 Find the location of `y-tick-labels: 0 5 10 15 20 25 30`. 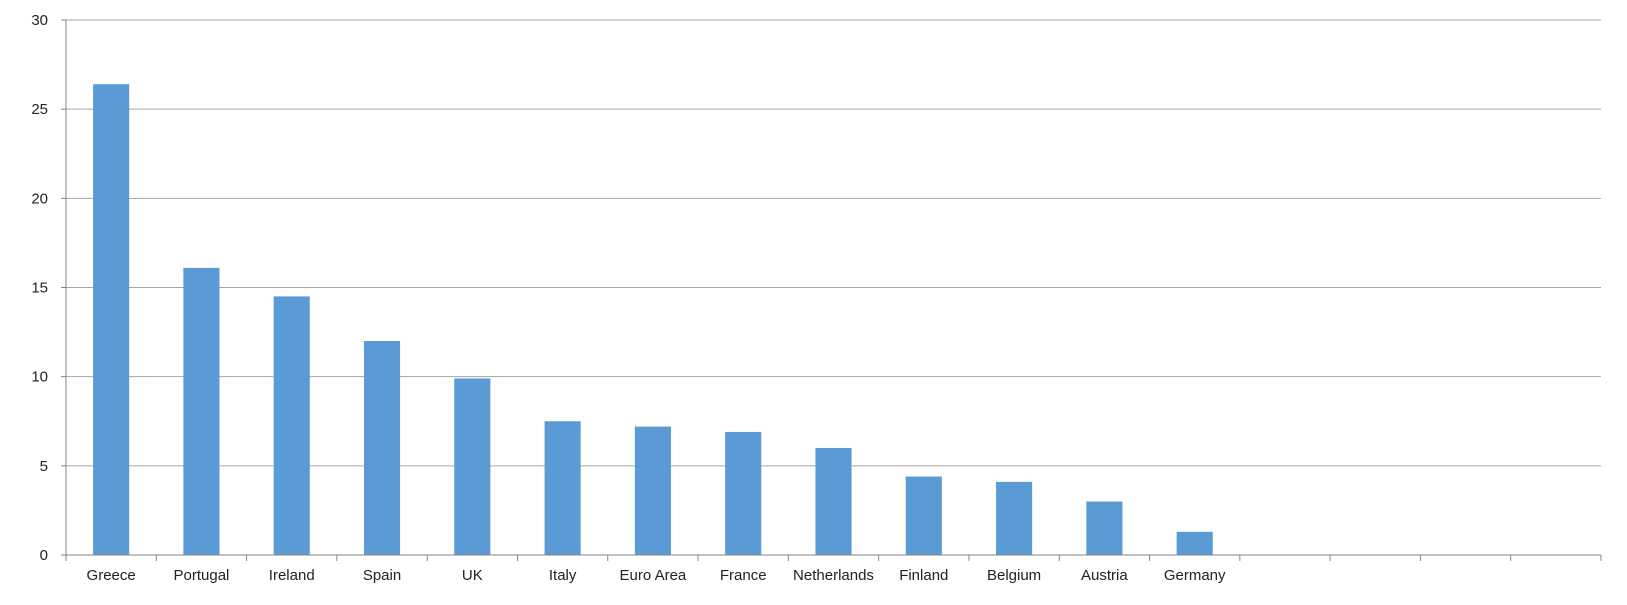

y-tick-labels: 0 5 10 15 20 25 30 is located at coordinates (39, 288).